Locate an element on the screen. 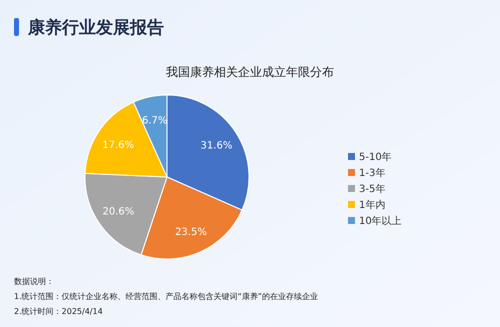 This screenshot has height=327, width=500. chart-title: 康养行业发展报告 is located at coordinates (95, 28).